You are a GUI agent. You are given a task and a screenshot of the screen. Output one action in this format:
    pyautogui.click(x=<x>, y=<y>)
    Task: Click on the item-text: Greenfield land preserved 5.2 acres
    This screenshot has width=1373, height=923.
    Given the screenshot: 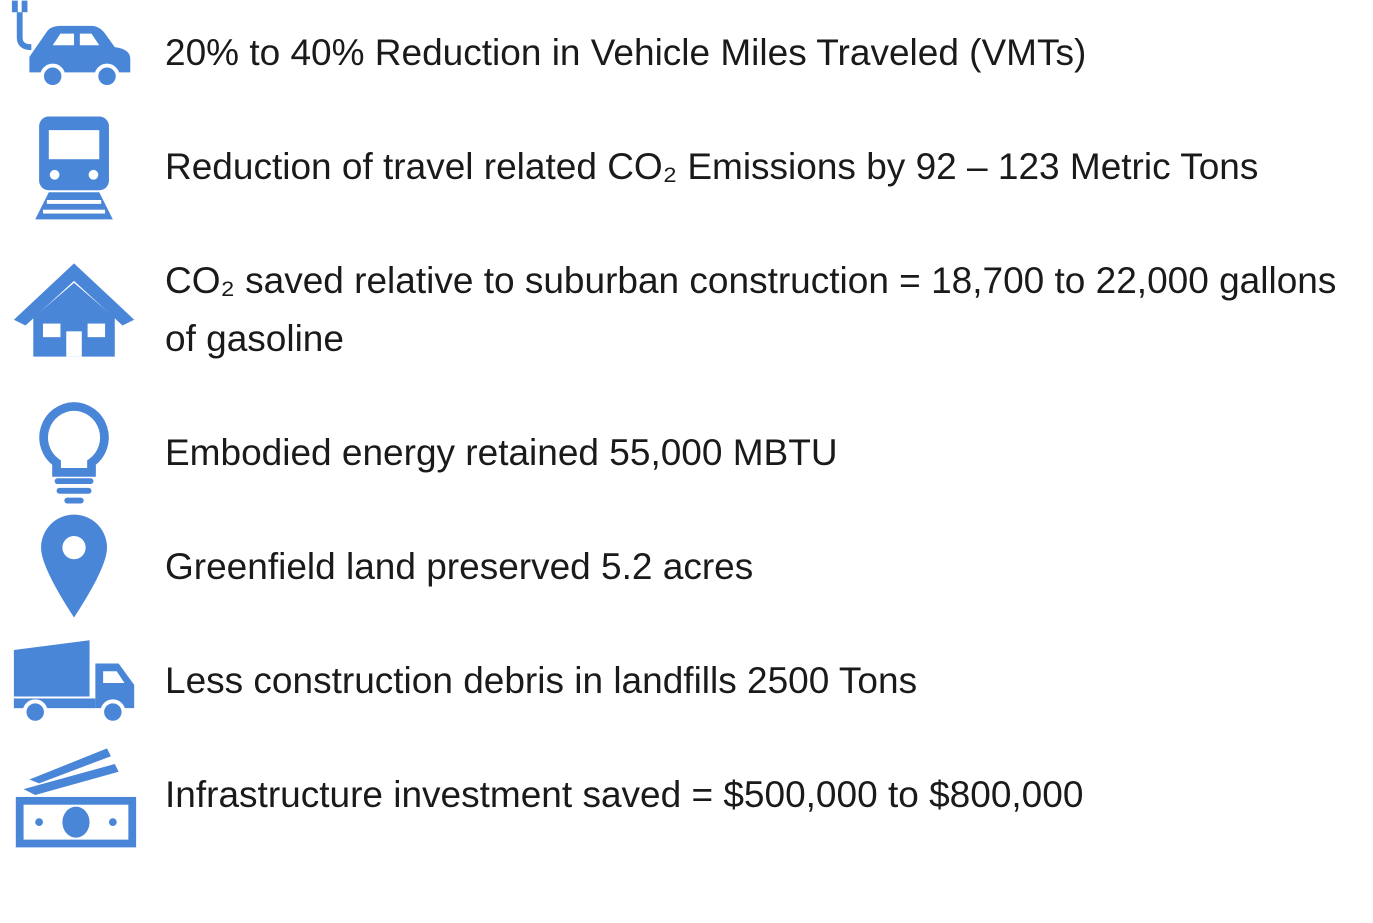 What is the action you would take?
    pyautogui.click(x=459, y=566)
    